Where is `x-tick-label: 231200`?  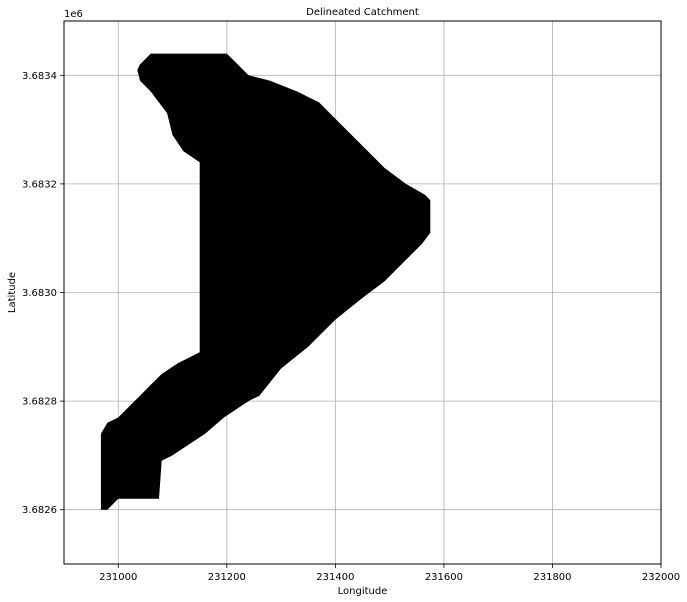 x-tick-label: 231200 is located at coordinates (227, 577).